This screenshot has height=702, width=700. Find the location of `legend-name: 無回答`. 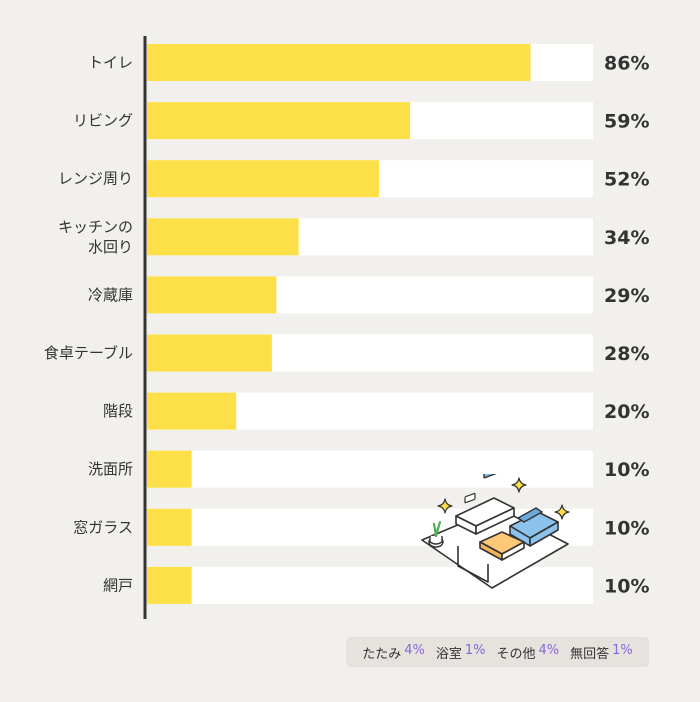

legend-name: 無回答 is located at coordinates (590, 654).